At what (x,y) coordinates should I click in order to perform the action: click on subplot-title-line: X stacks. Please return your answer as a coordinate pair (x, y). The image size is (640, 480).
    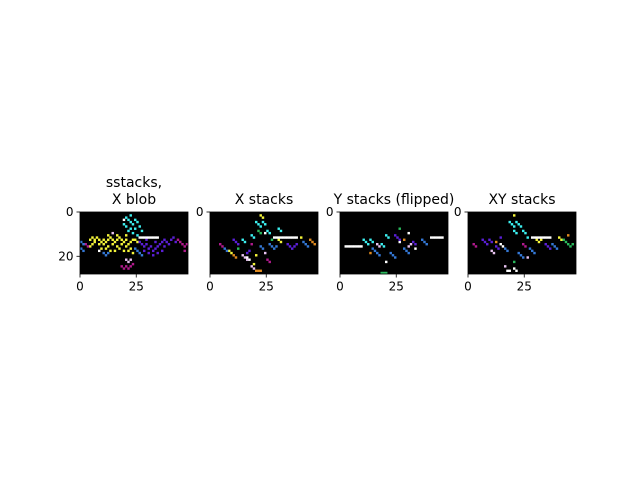
    Looking at the image, I should click on (264, 200).